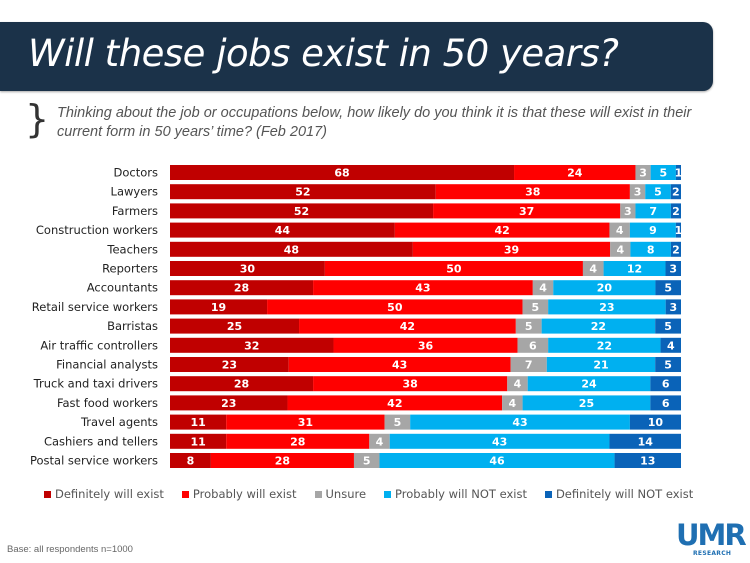 The width and height of the screenshot is (750, 563). I want to click on category-label: Travel agents, so click(119, 422).